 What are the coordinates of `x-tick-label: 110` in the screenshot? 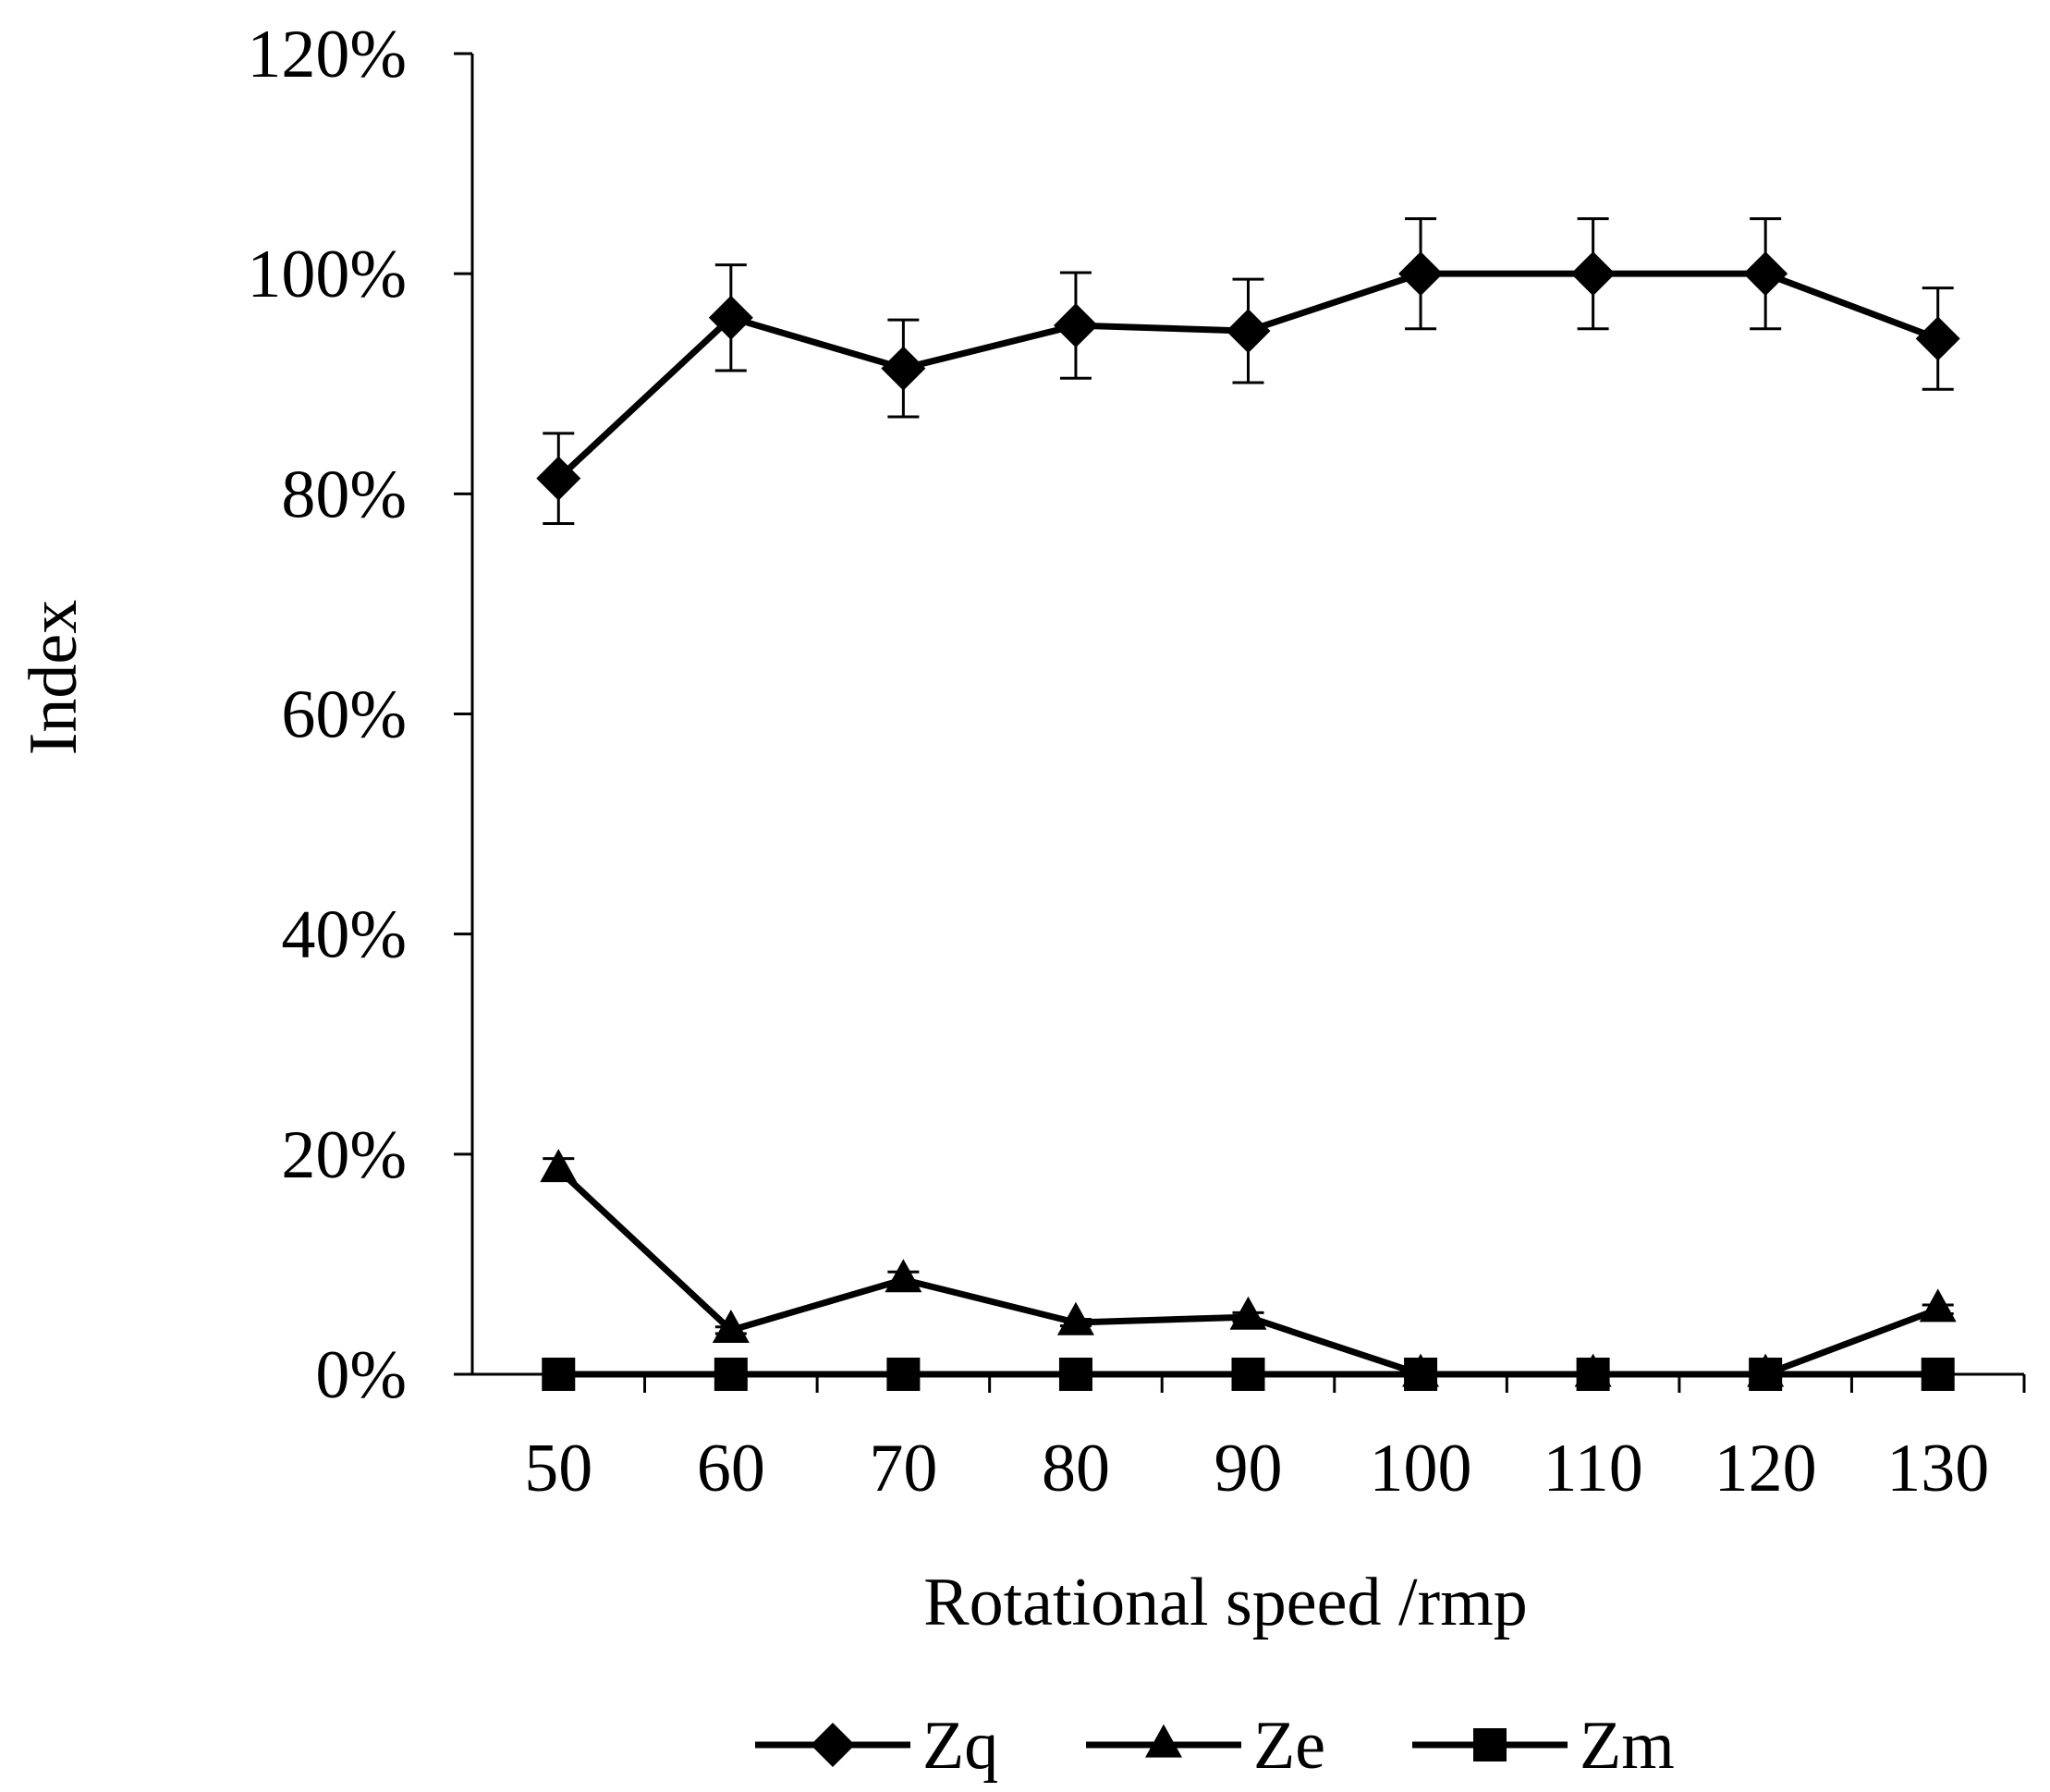 It's located at (1593, 1468).